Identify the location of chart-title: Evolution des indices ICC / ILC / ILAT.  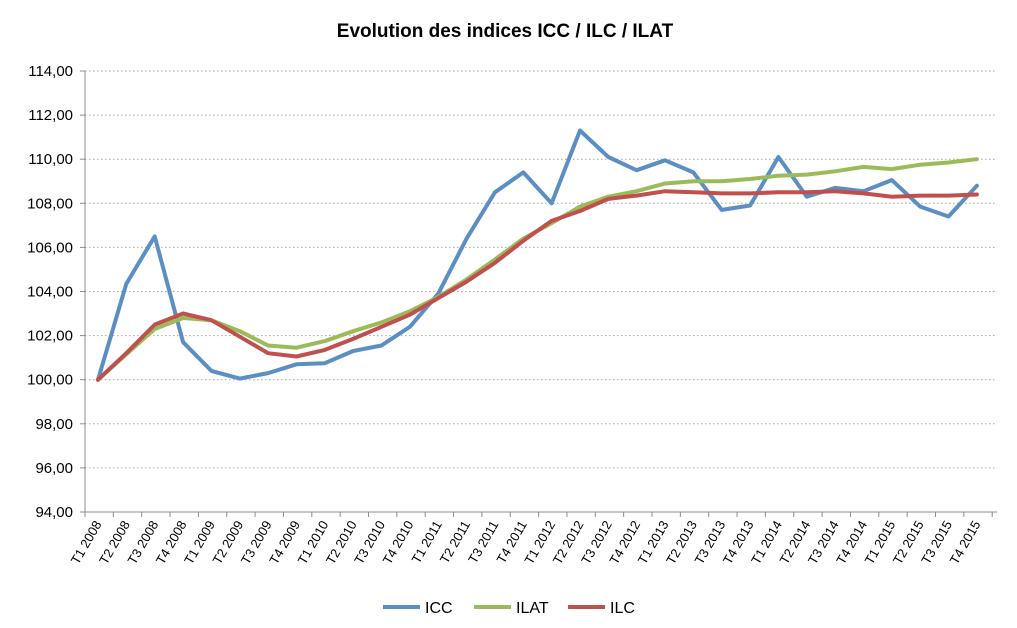
(505, 31).